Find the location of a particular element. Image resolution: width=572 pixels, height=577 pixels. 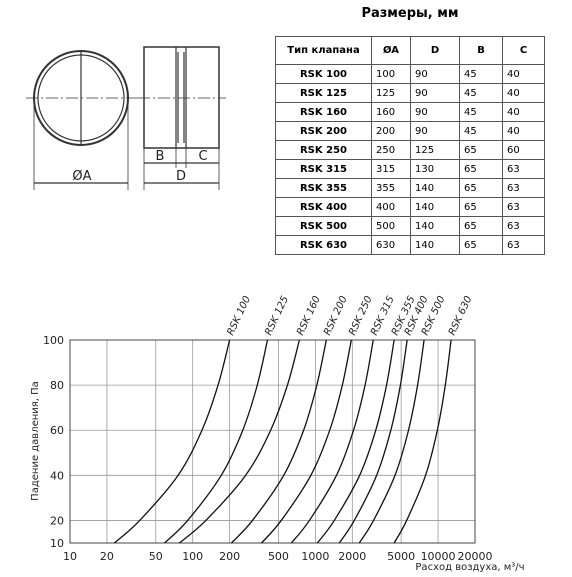

table-row: RSK 125 125 90 45 40 is located at coordinates (410, 93).